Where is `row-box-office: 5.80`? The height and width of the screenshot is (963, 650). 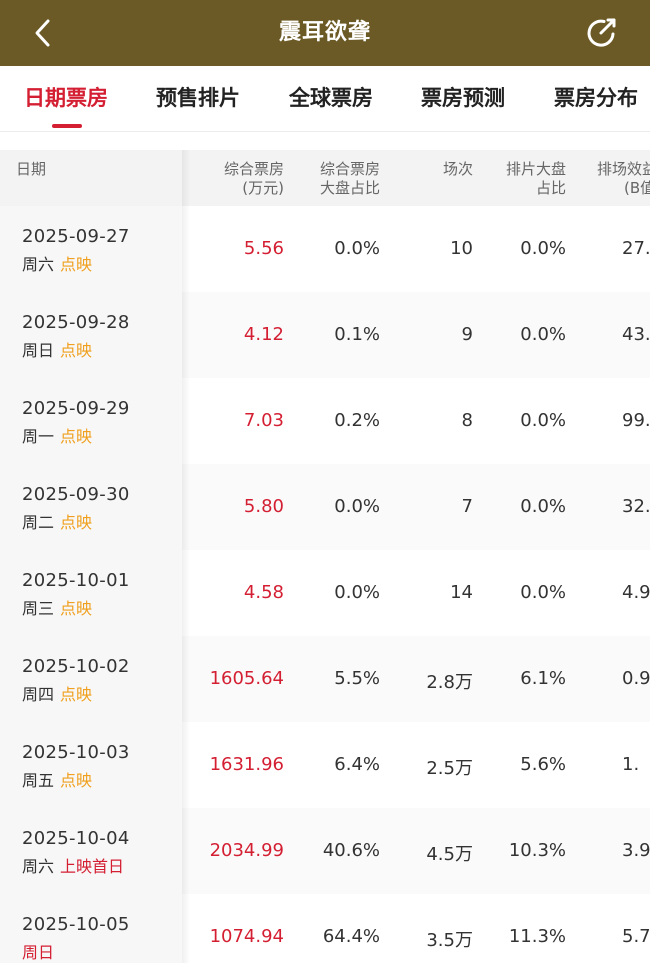 row-box-office: 5.80 is located at coordinates (263, 506).